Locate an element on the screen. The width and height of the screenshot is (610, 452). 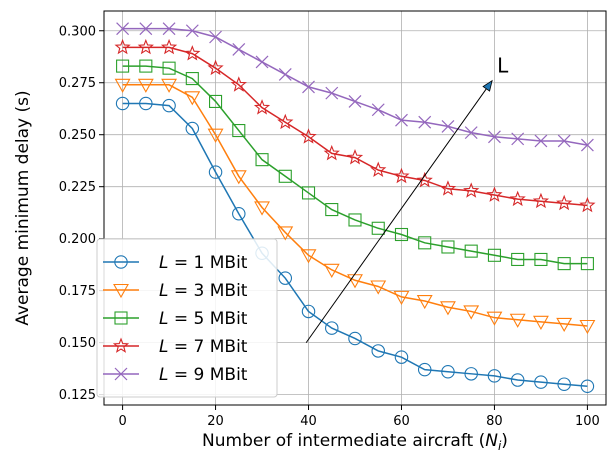
legend-item-3: L = 5 MBit is located at coordinates (175, 319).